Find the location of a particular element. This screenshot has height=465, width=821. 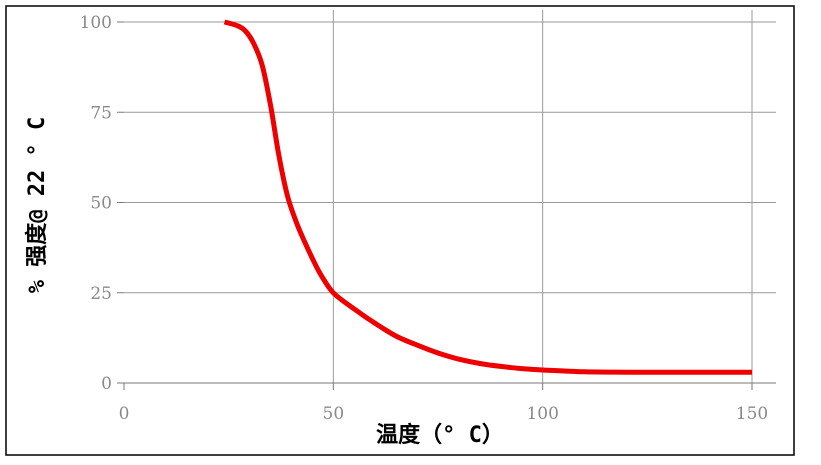

y-tick-label: 75 is located at coordinates (101, 113).